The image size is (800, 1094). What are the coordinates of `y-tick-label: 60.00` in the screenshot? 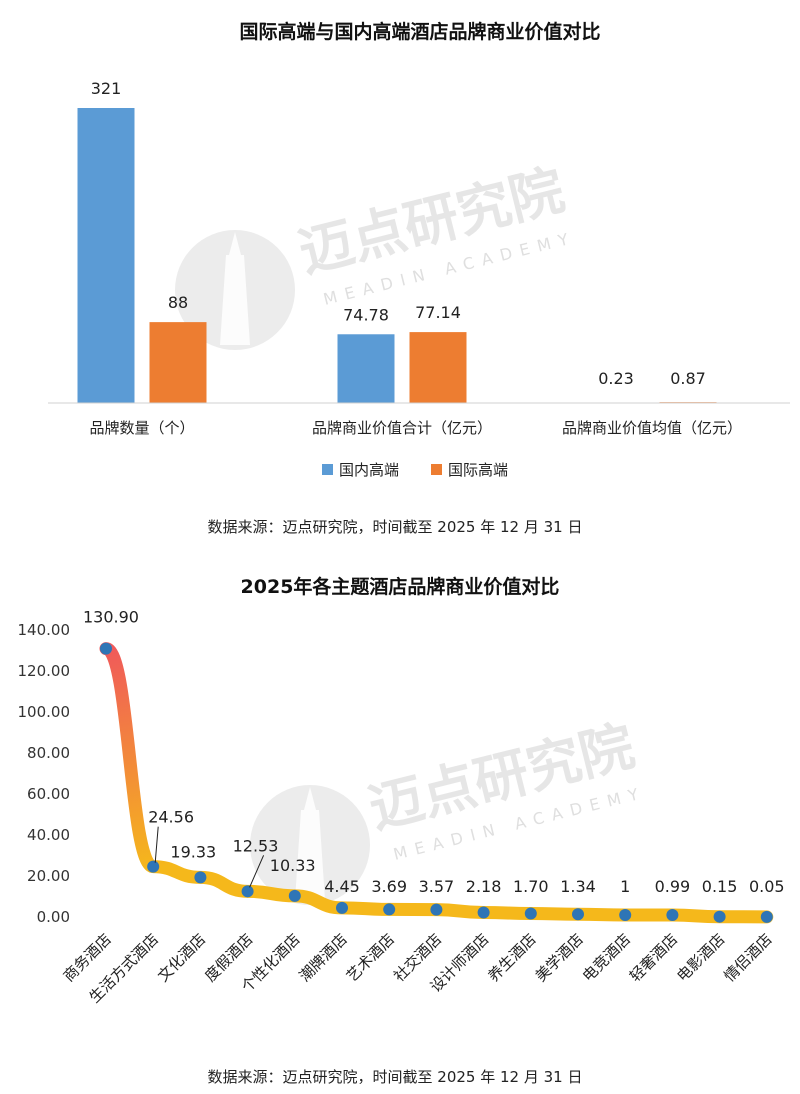 It's located at (48, 794).